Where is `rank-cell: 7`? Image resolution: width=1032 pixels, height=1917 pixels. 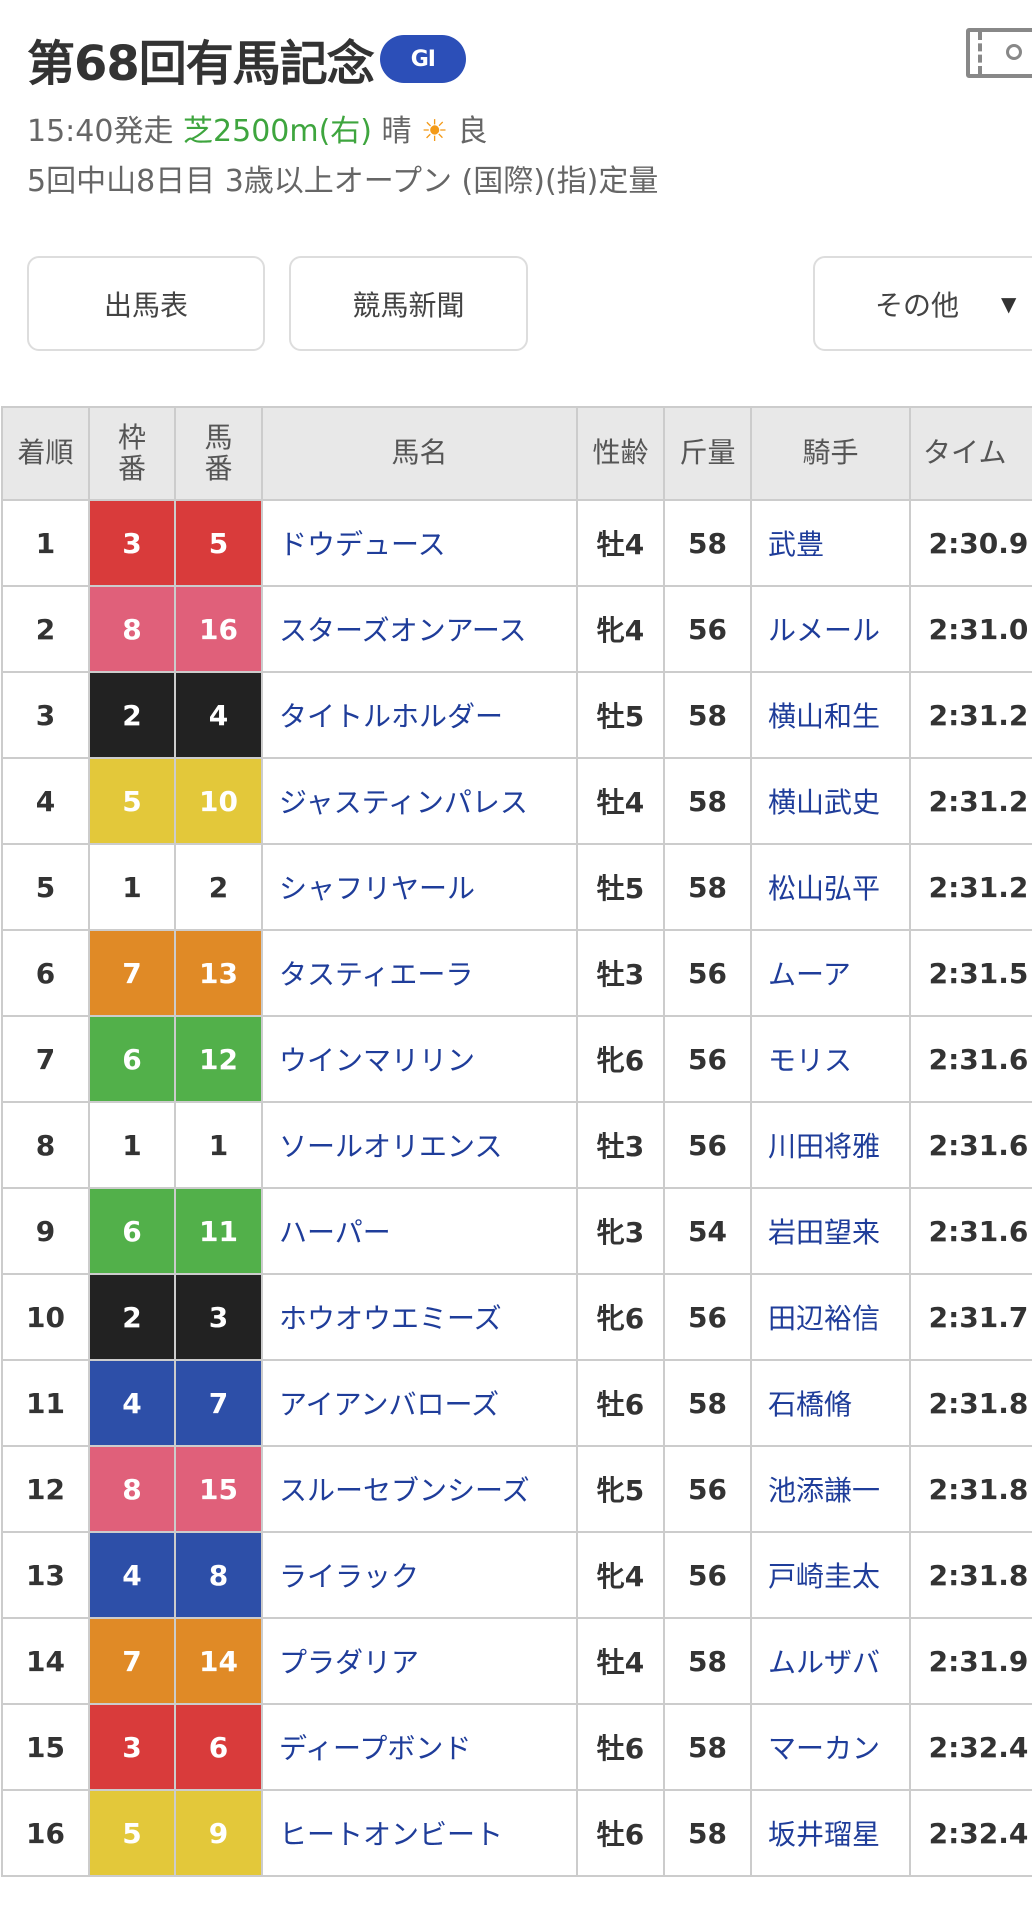
rank-cell: 7 is located at coordinates (45, 1059).